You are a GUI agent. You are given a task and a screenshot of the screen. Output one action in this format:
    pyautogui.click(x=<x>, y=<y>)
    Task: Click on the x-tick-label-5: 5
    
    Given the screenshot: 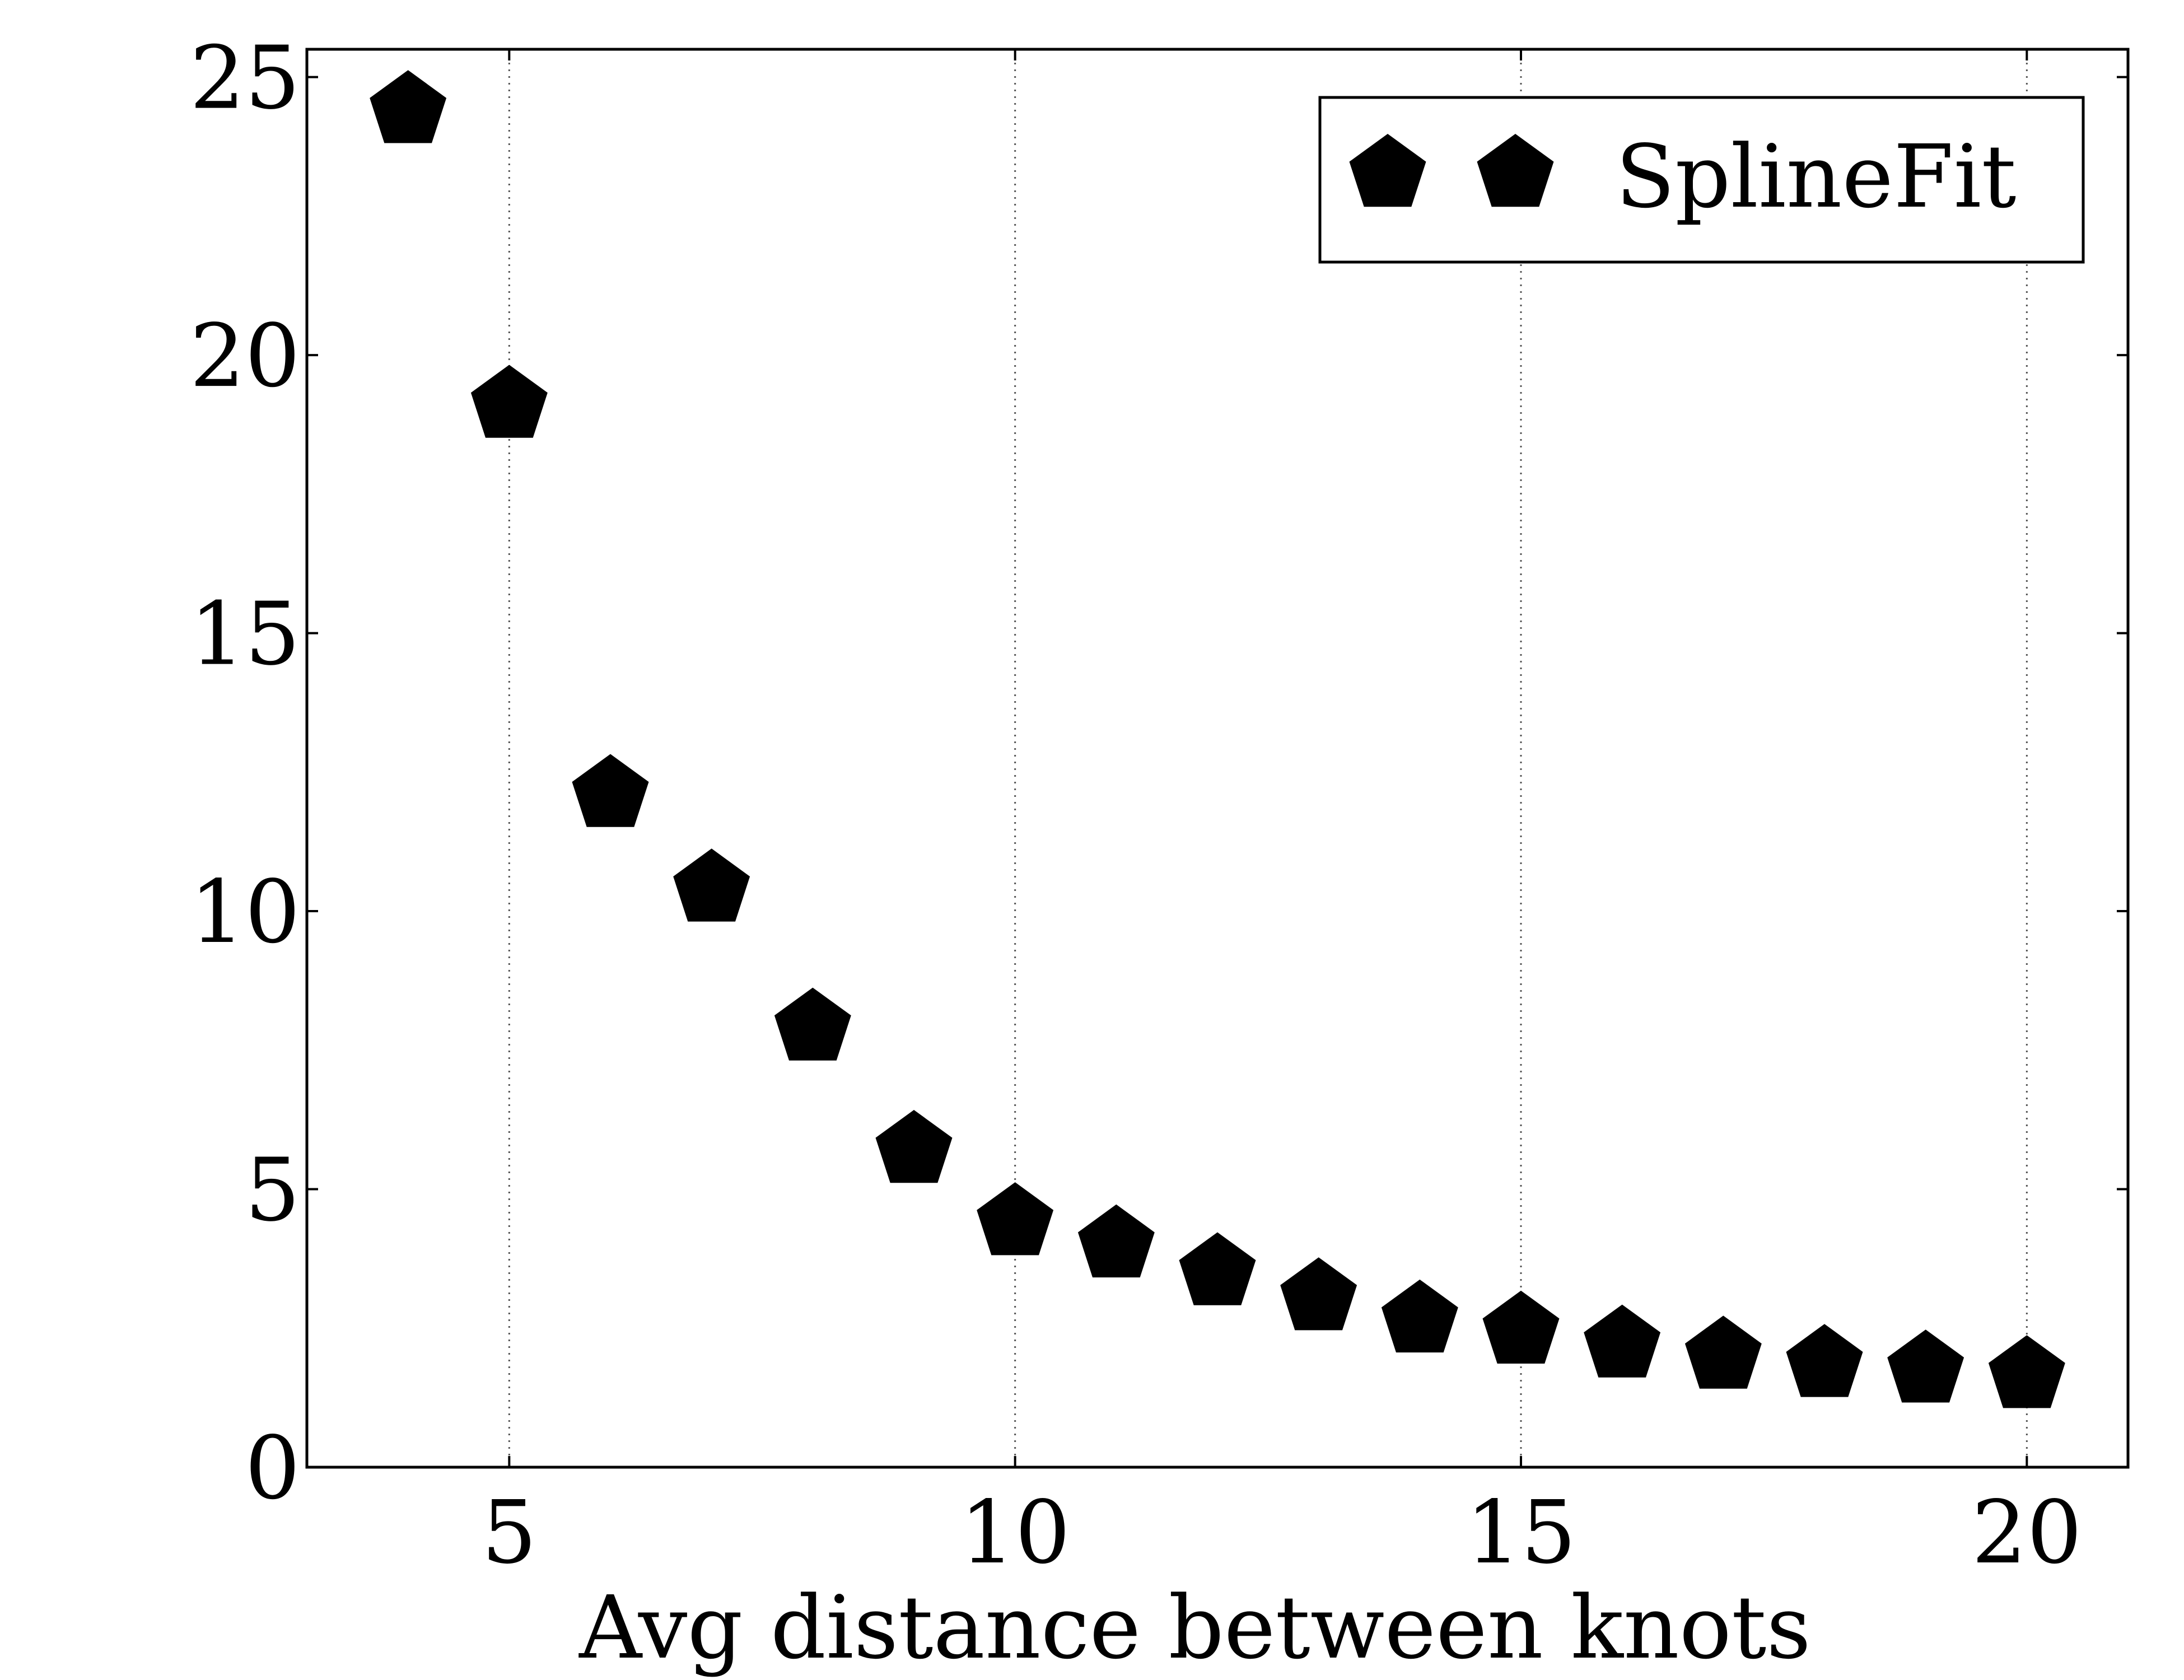 What is the action you would take?
    pyautogui.click(x=510, y=1533)
    